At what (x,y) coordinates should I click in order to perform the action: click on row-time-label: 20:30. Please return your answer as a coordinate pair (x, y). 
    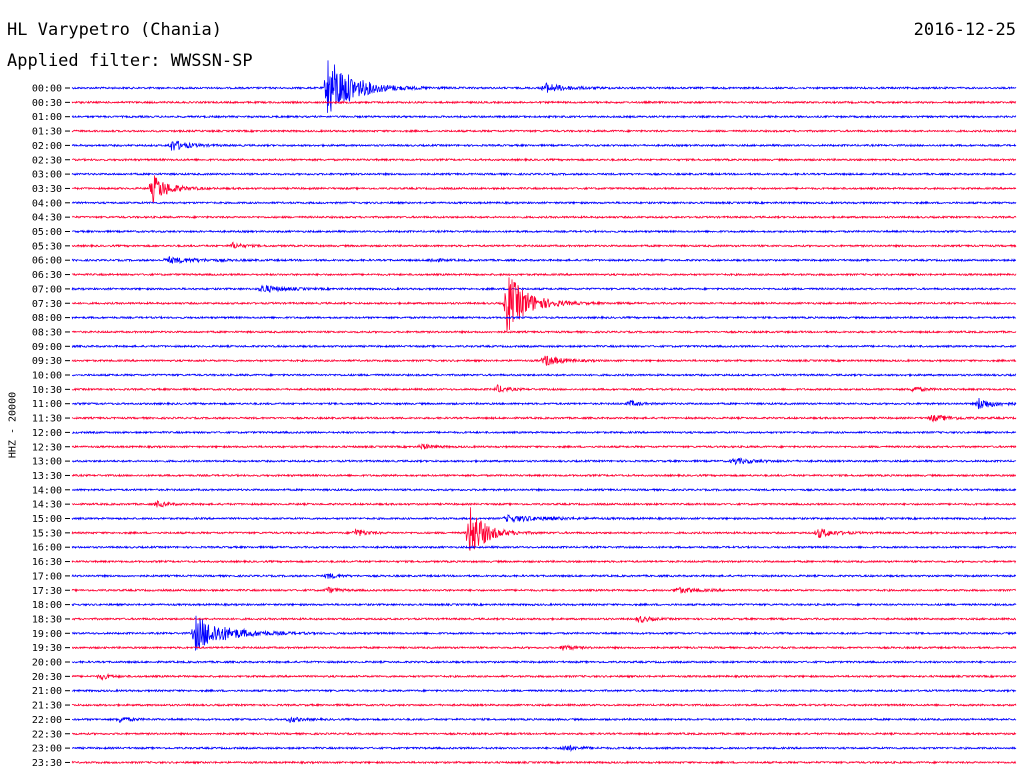
    Looking at the image, I should click on (47, 677).